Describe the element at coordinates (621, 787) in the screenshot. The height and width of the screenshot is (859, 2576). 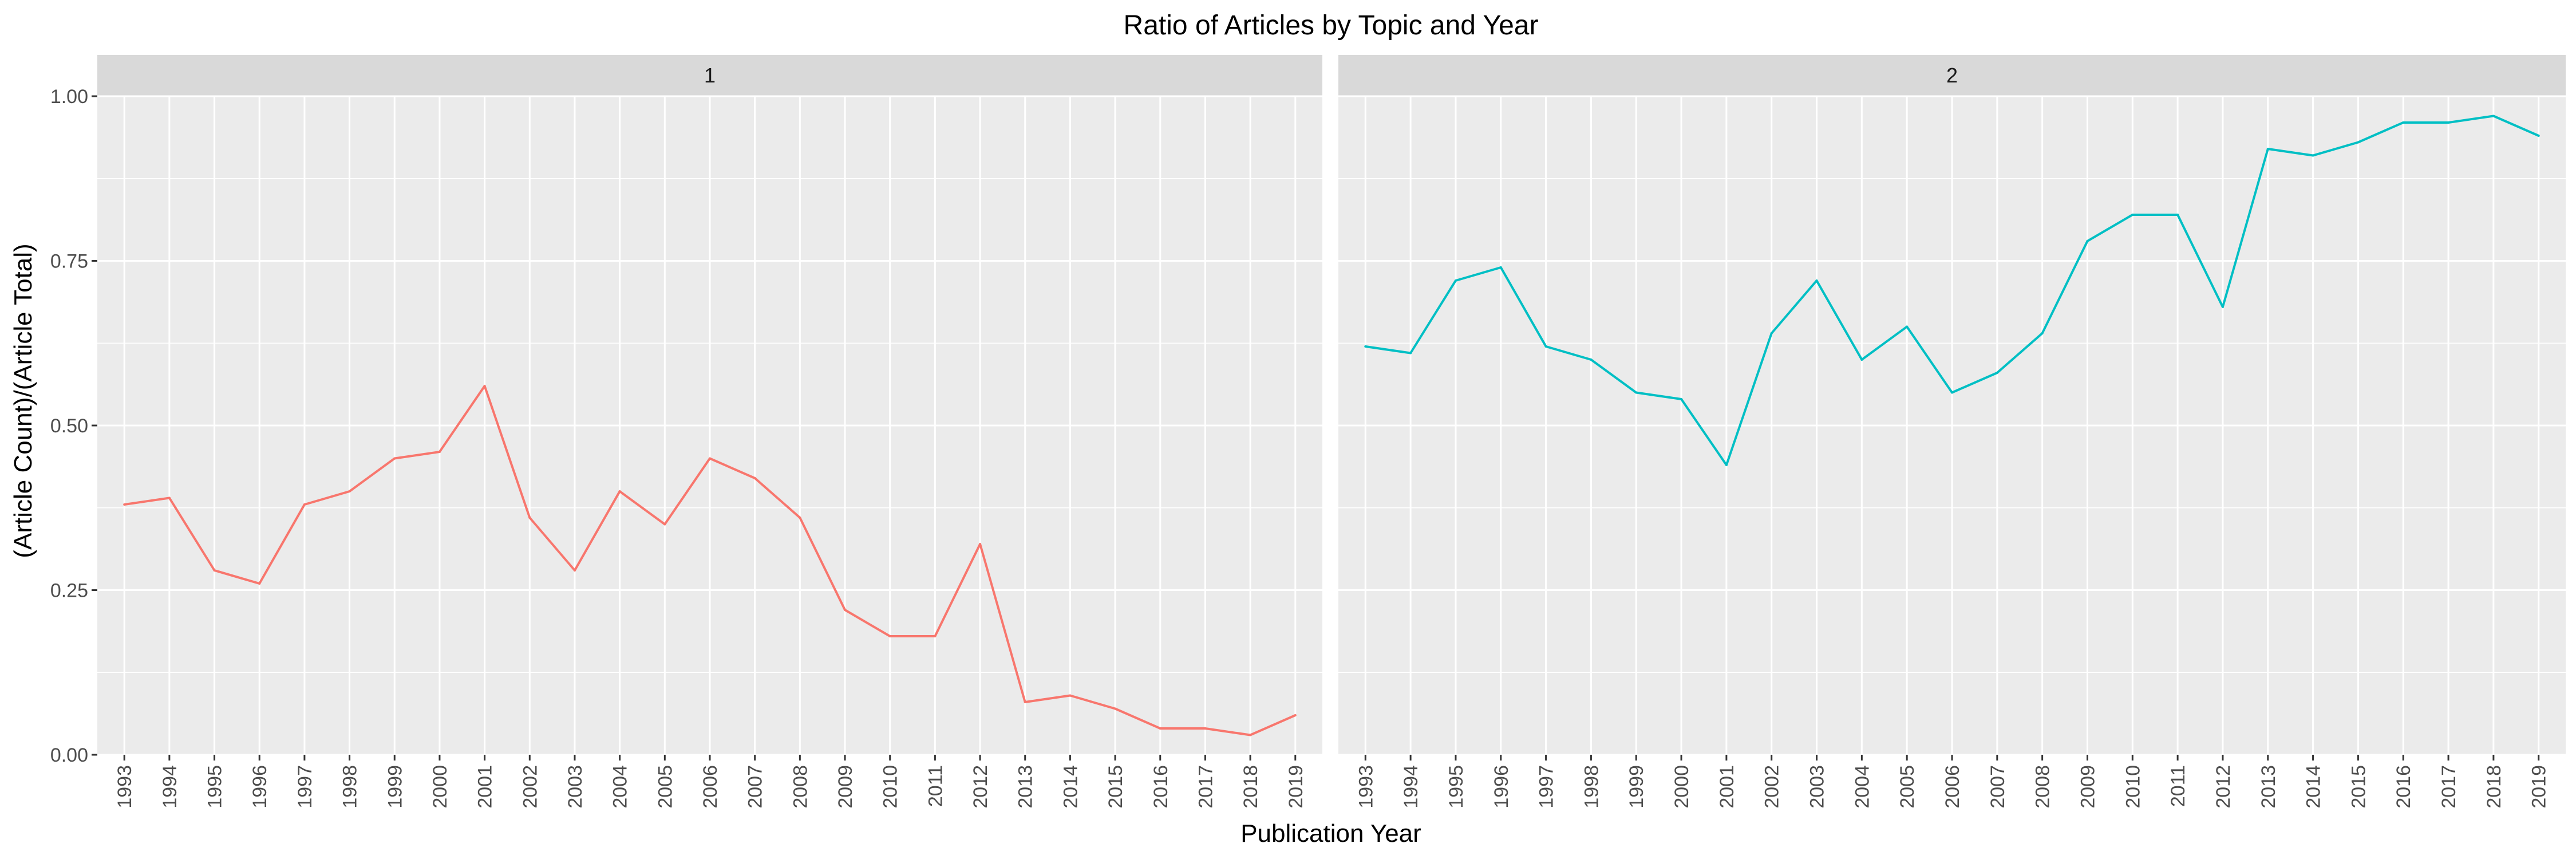
I see `x-tick-label: 2004` at that location.